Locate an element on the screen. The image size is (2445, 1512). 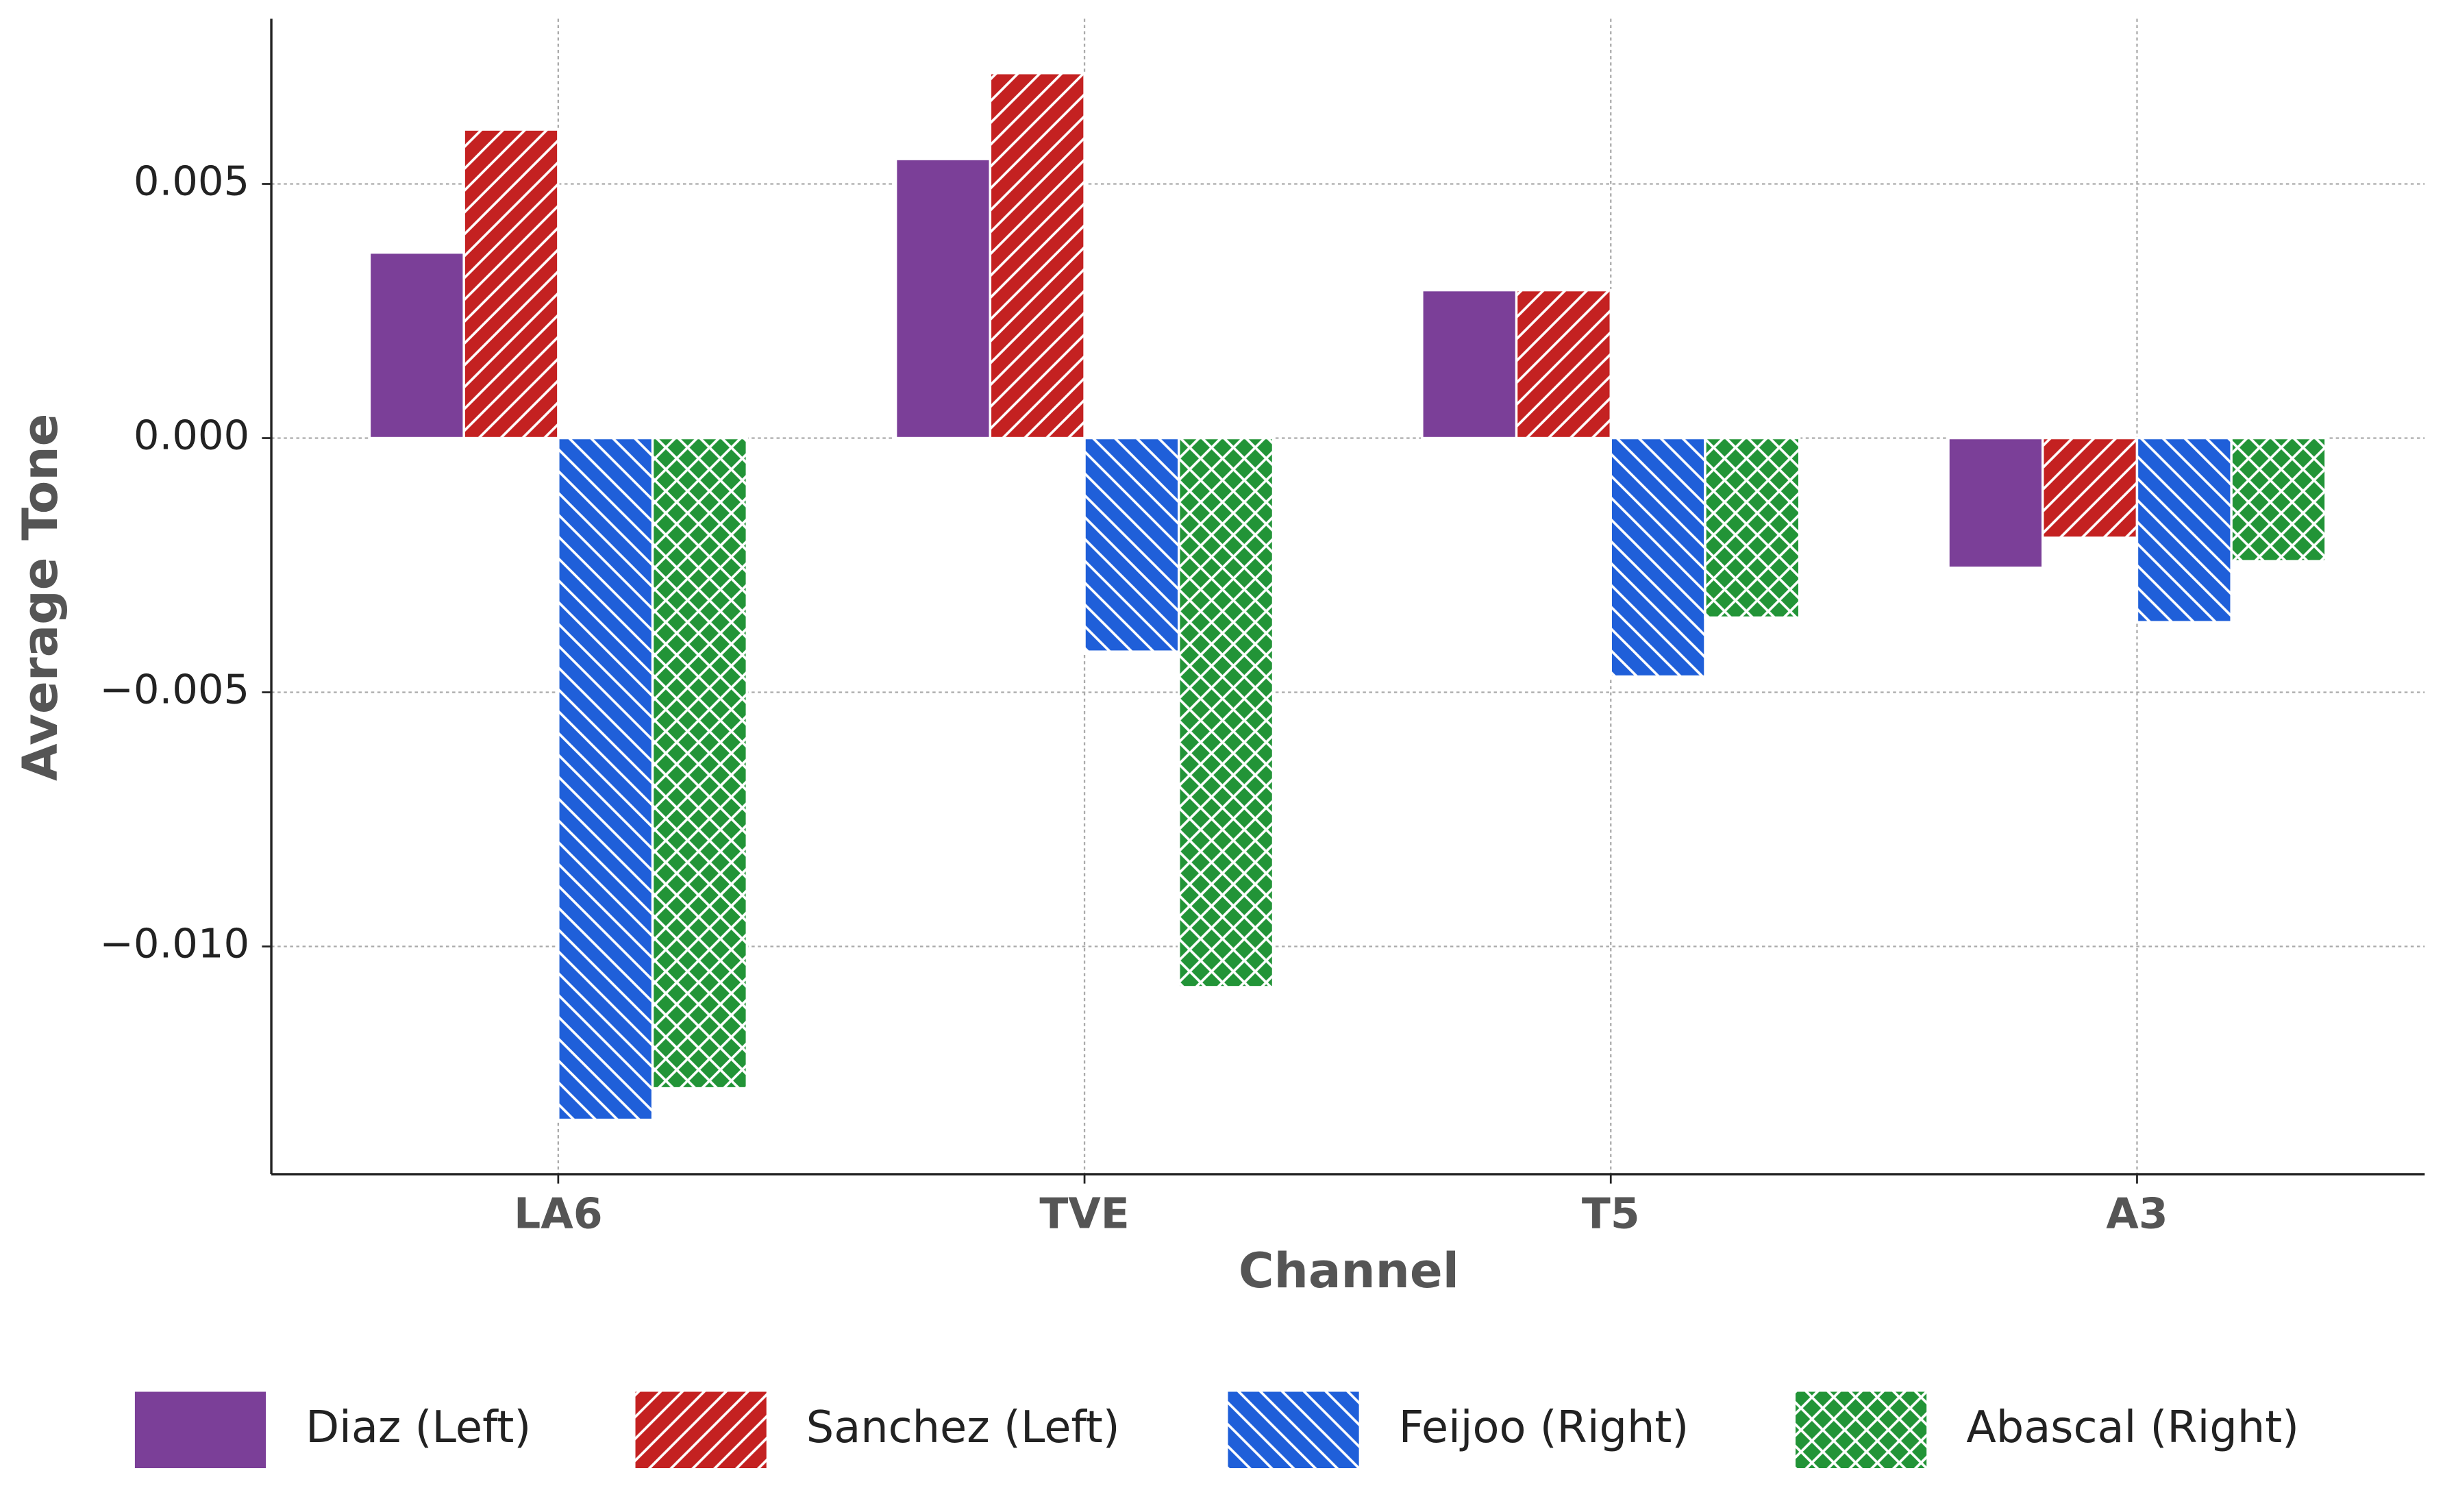
x-tick-label: TVE is located at coordinates (1084, 1214).